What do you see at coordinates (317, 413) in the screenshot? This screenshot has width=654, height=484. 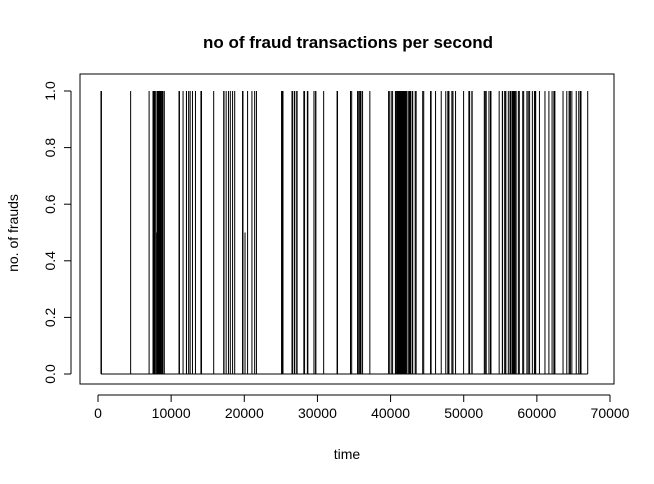 I see `x-tick-label: 30000` at bounding box center [317, 413].